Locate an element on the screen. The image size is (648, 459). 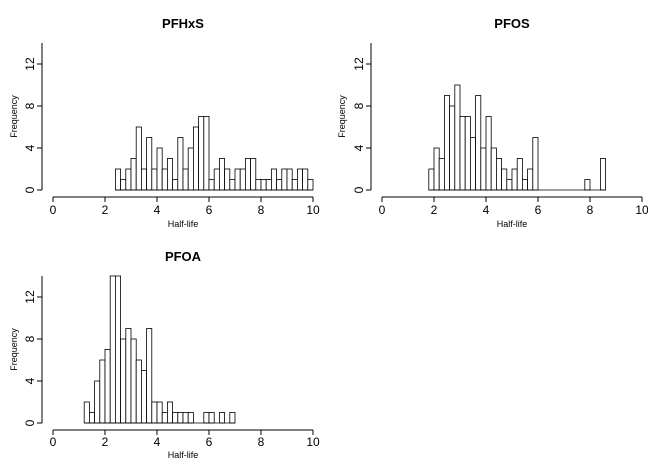
x-axis-label: Half-life is located at coordinates (512, 224).